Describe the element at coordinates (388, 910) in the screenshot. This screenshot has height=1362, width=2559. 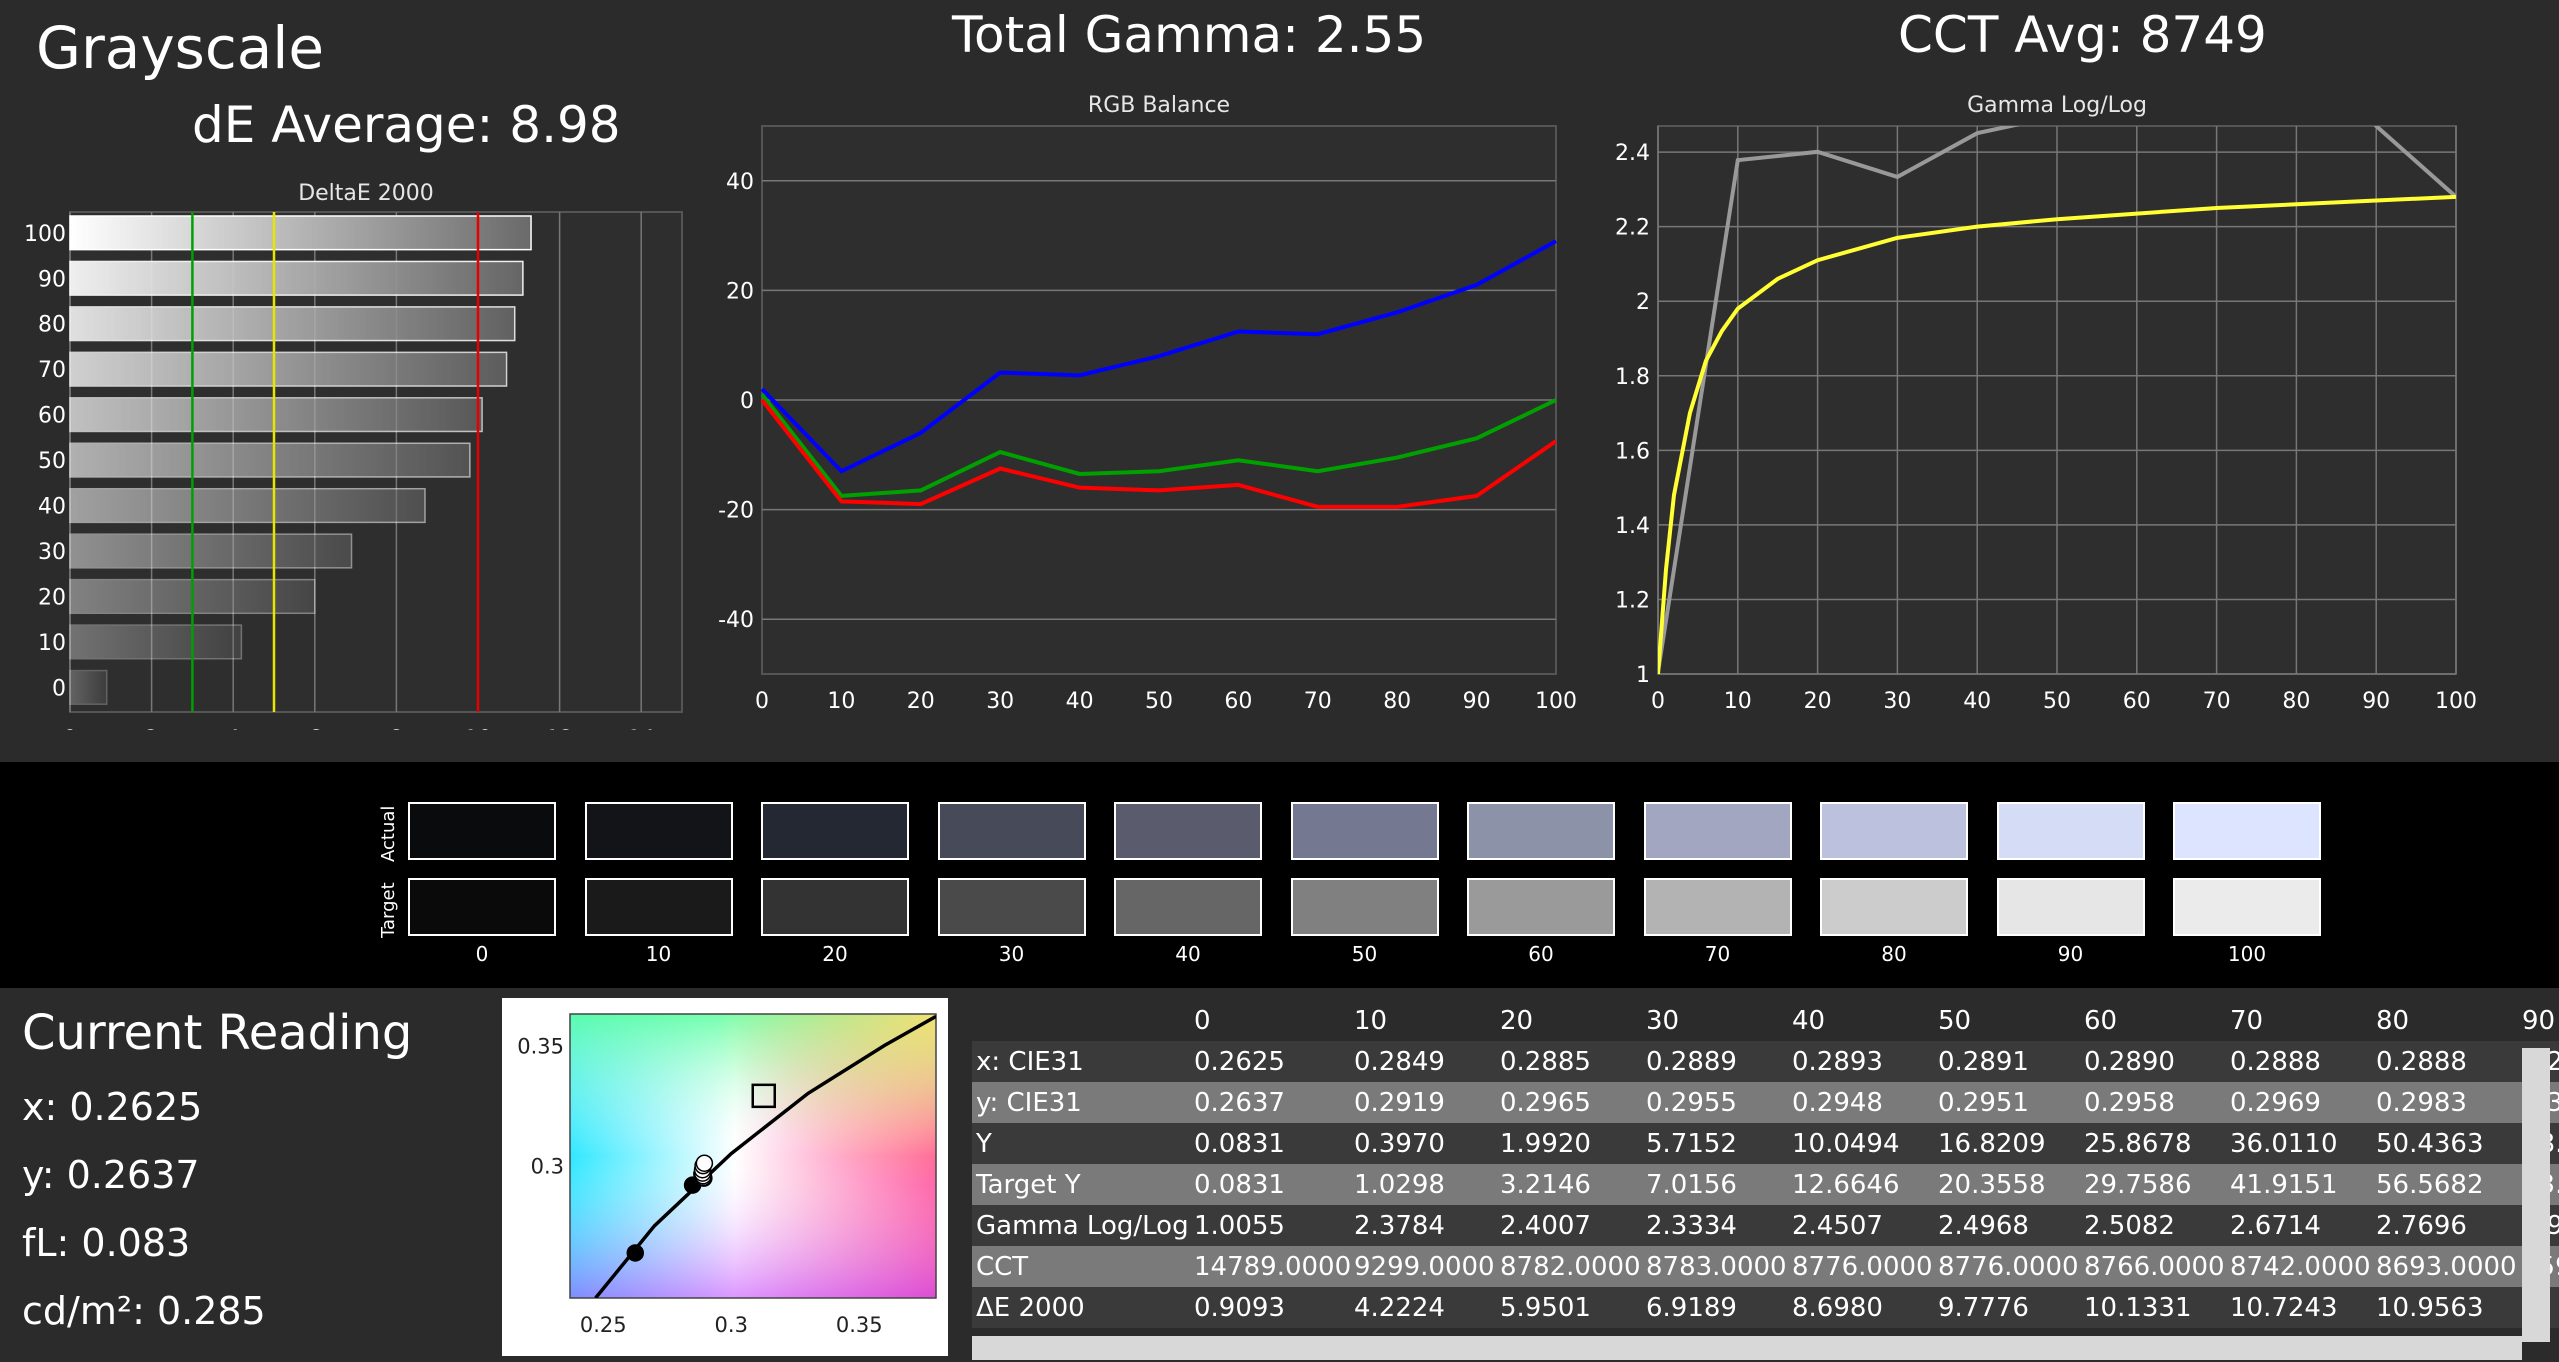
I see `target-row-label: Target` at that location.